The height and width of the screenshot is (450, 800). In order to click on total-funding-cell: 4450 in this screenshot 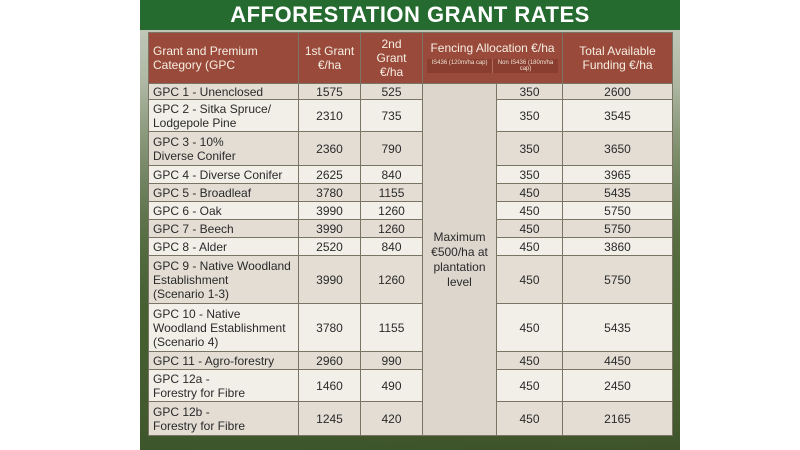, I will do `click(618, 360)`.